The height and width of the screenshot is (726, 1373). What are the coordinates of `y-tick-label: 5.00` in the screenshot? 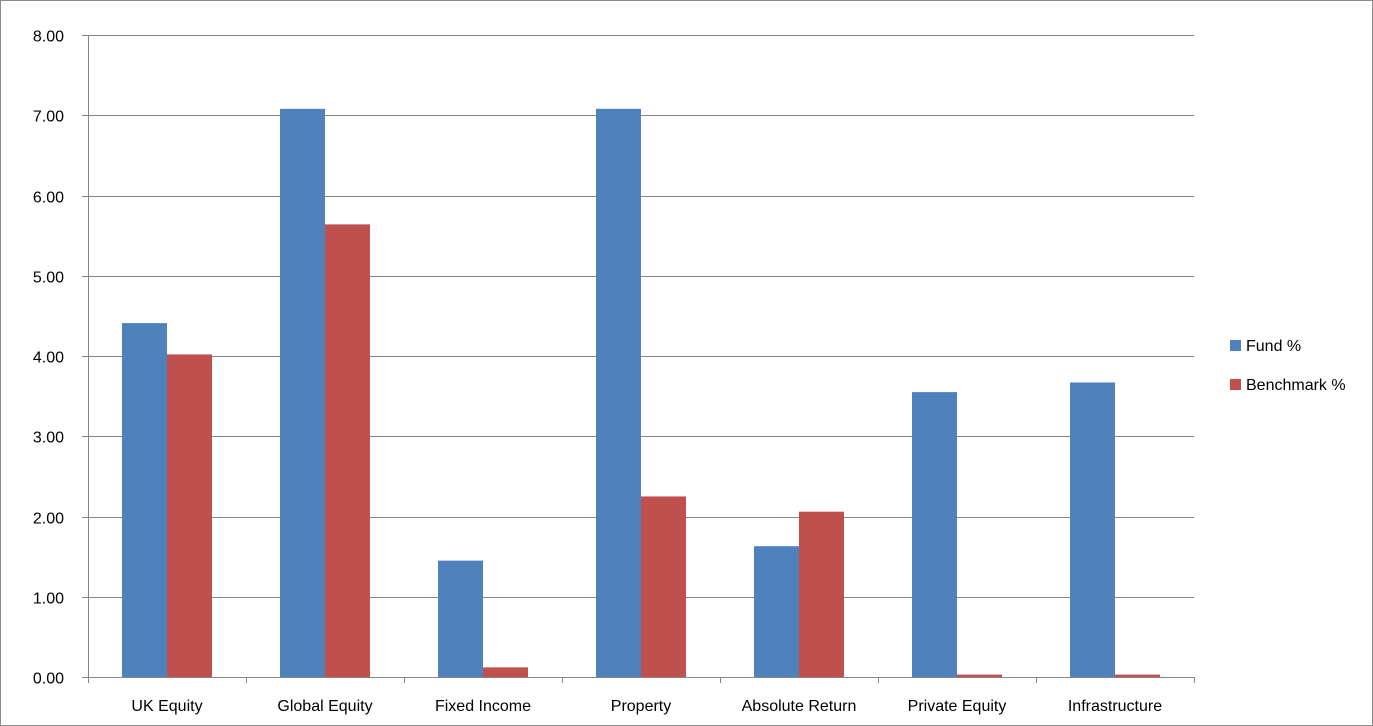 It's located at (48, 278).